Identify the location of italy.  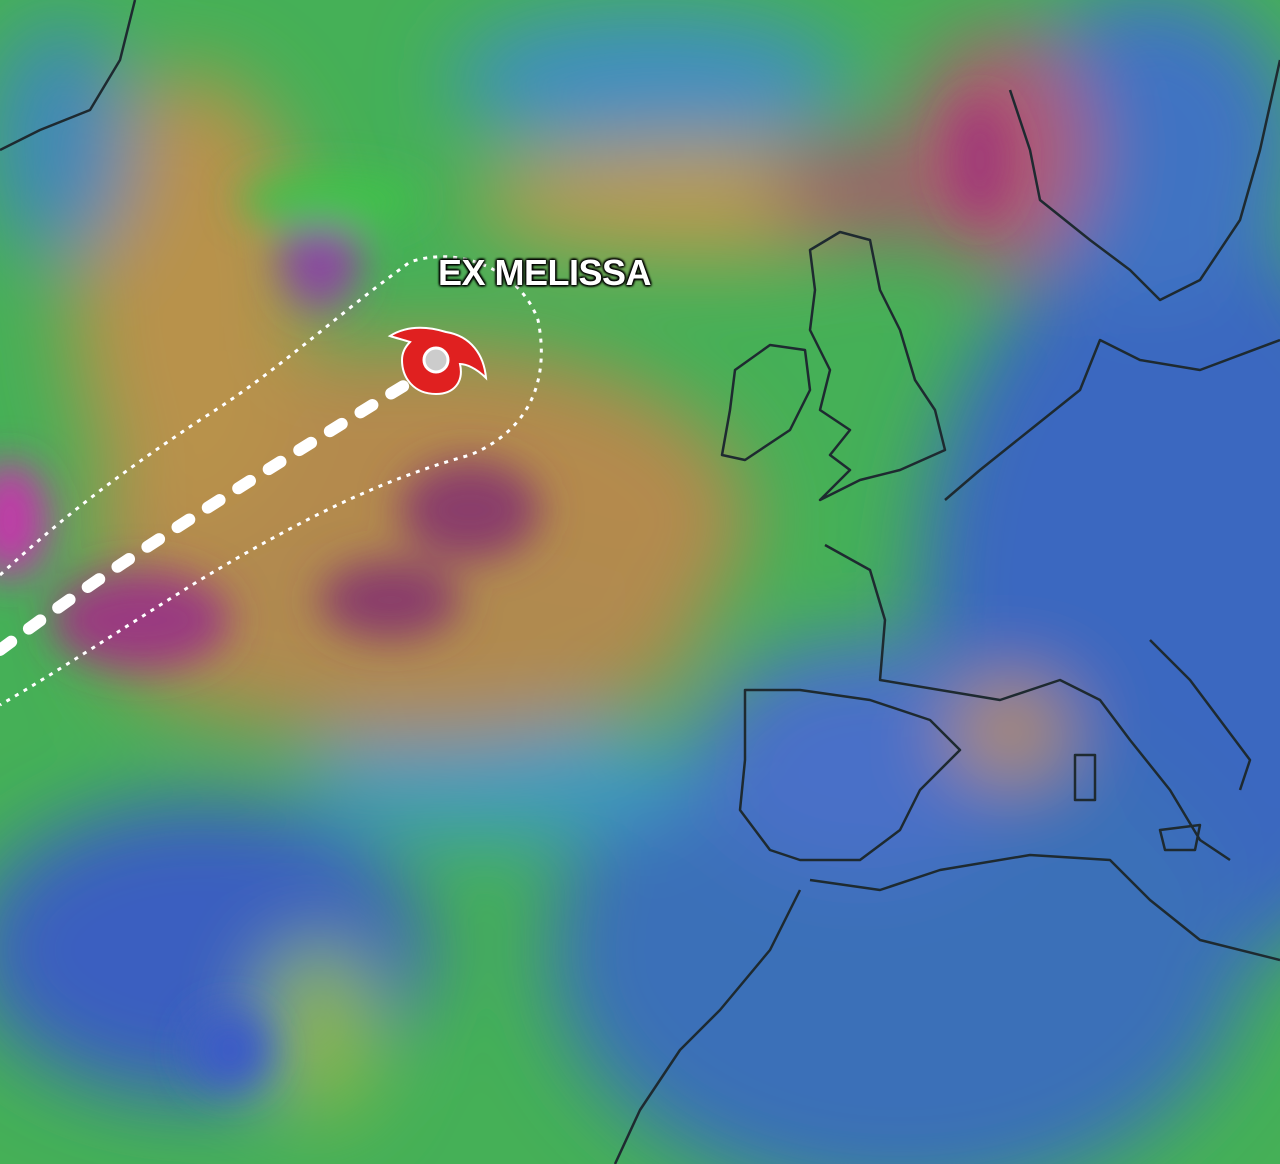
(1200, 715).